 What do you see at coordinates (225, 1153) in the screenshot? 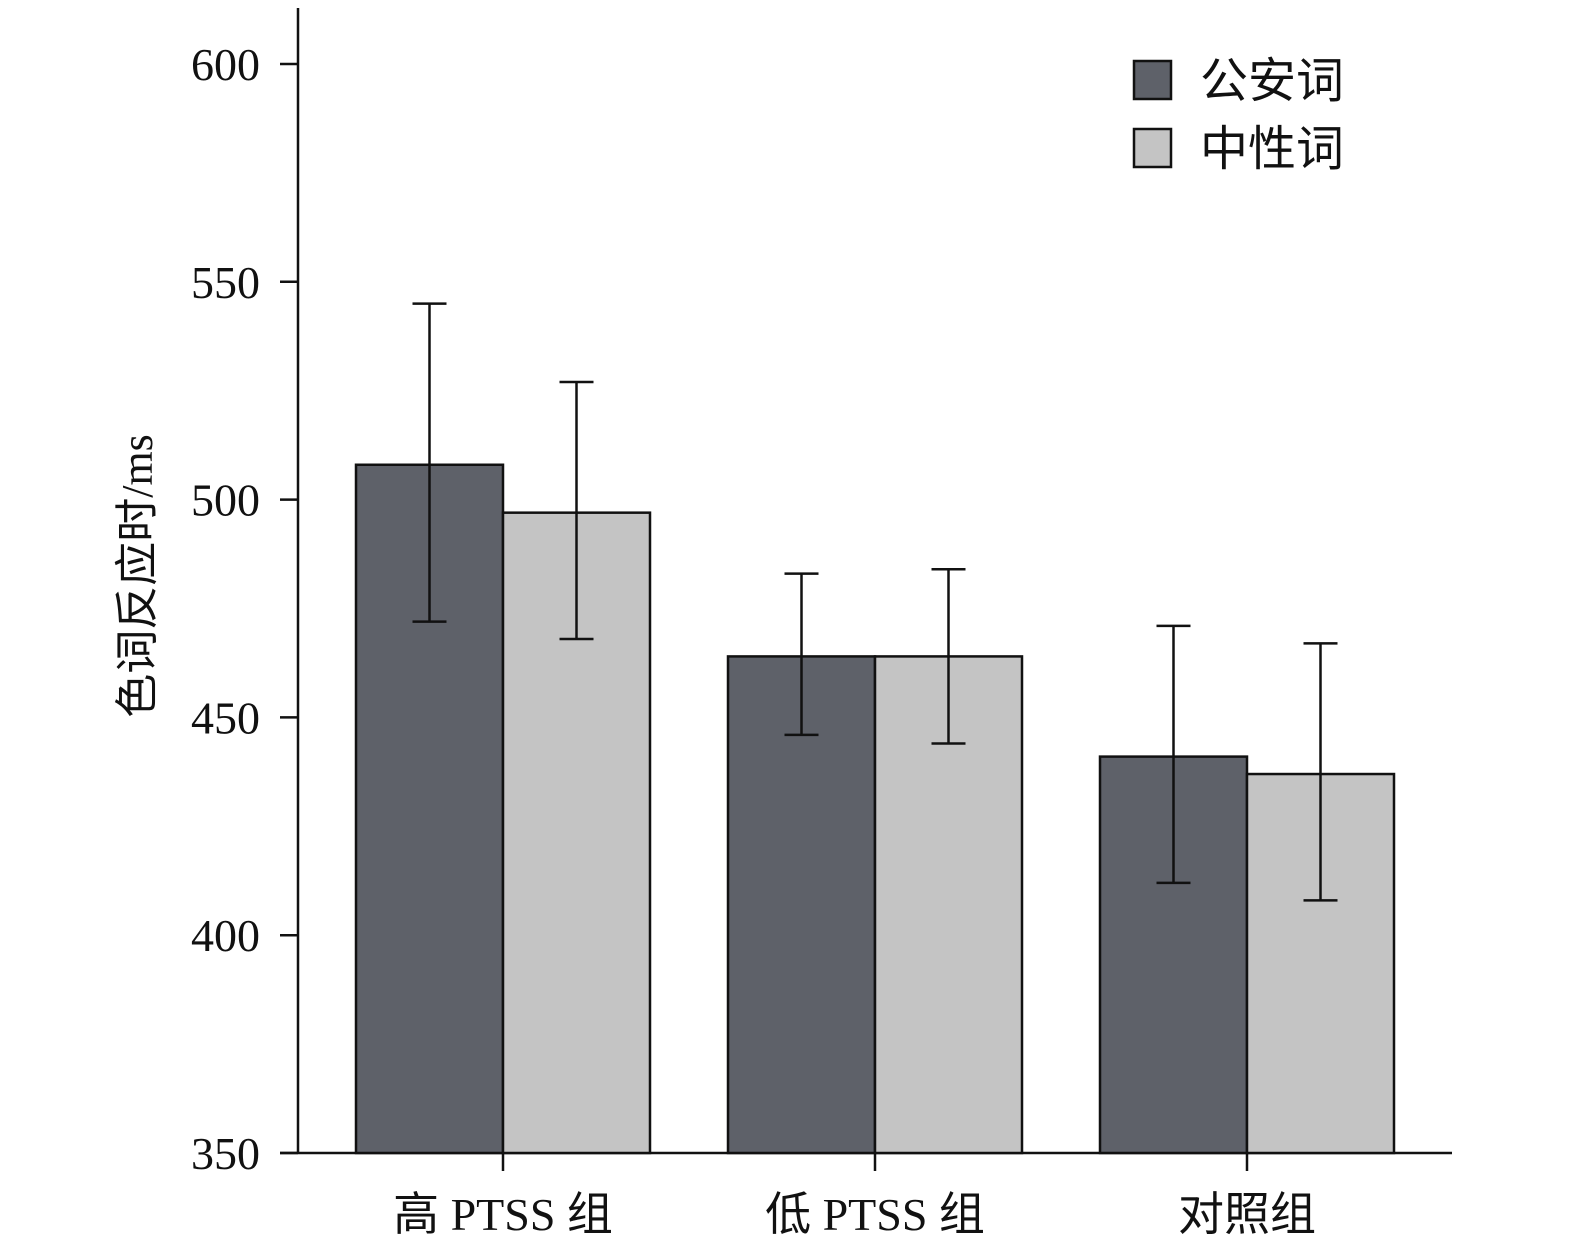
I see `y-tick-label: 350` at bounding box center [225, 1153].